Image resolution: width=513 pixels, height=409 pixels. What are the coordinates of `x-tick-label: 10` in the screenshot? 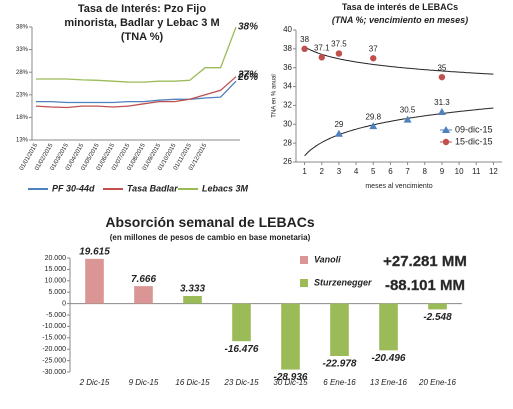 It's located at (459, 171).